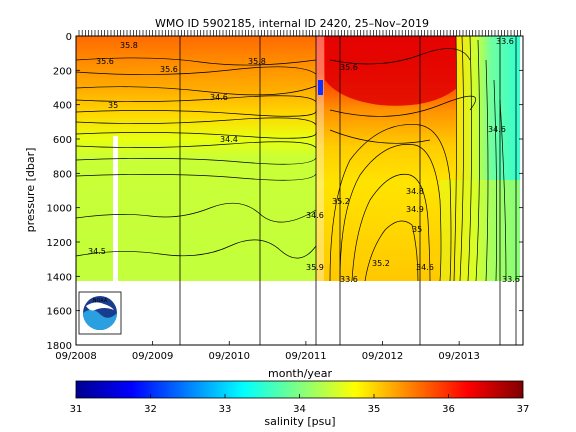 Image resolution: width=576 pixels, height=432 pixels. Describe the element at coordinates (62, 71) in the screenshot. I see `y-tick-label: 200` at that location.